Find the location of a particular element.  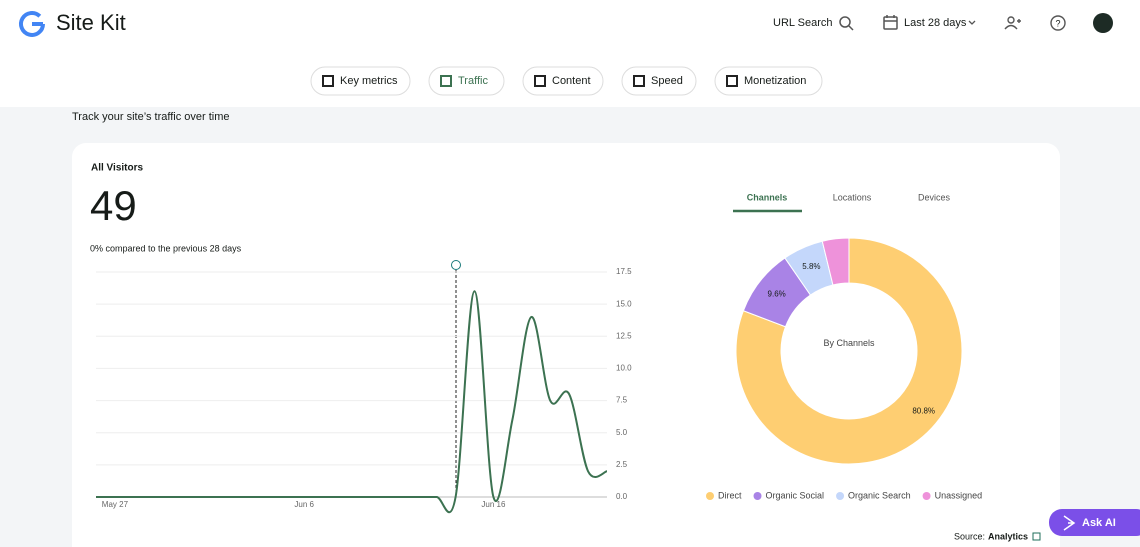

y-tick-label: 2.5 is located at coordinates (622, 464).